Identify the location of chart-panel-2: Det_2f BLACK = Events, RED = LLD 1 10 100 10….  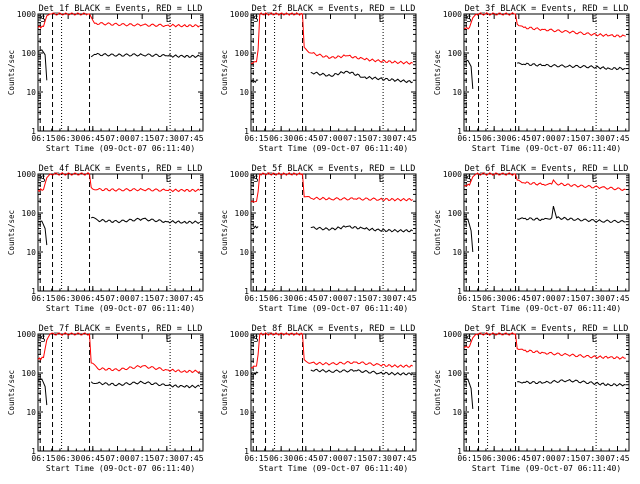
(318, 78).